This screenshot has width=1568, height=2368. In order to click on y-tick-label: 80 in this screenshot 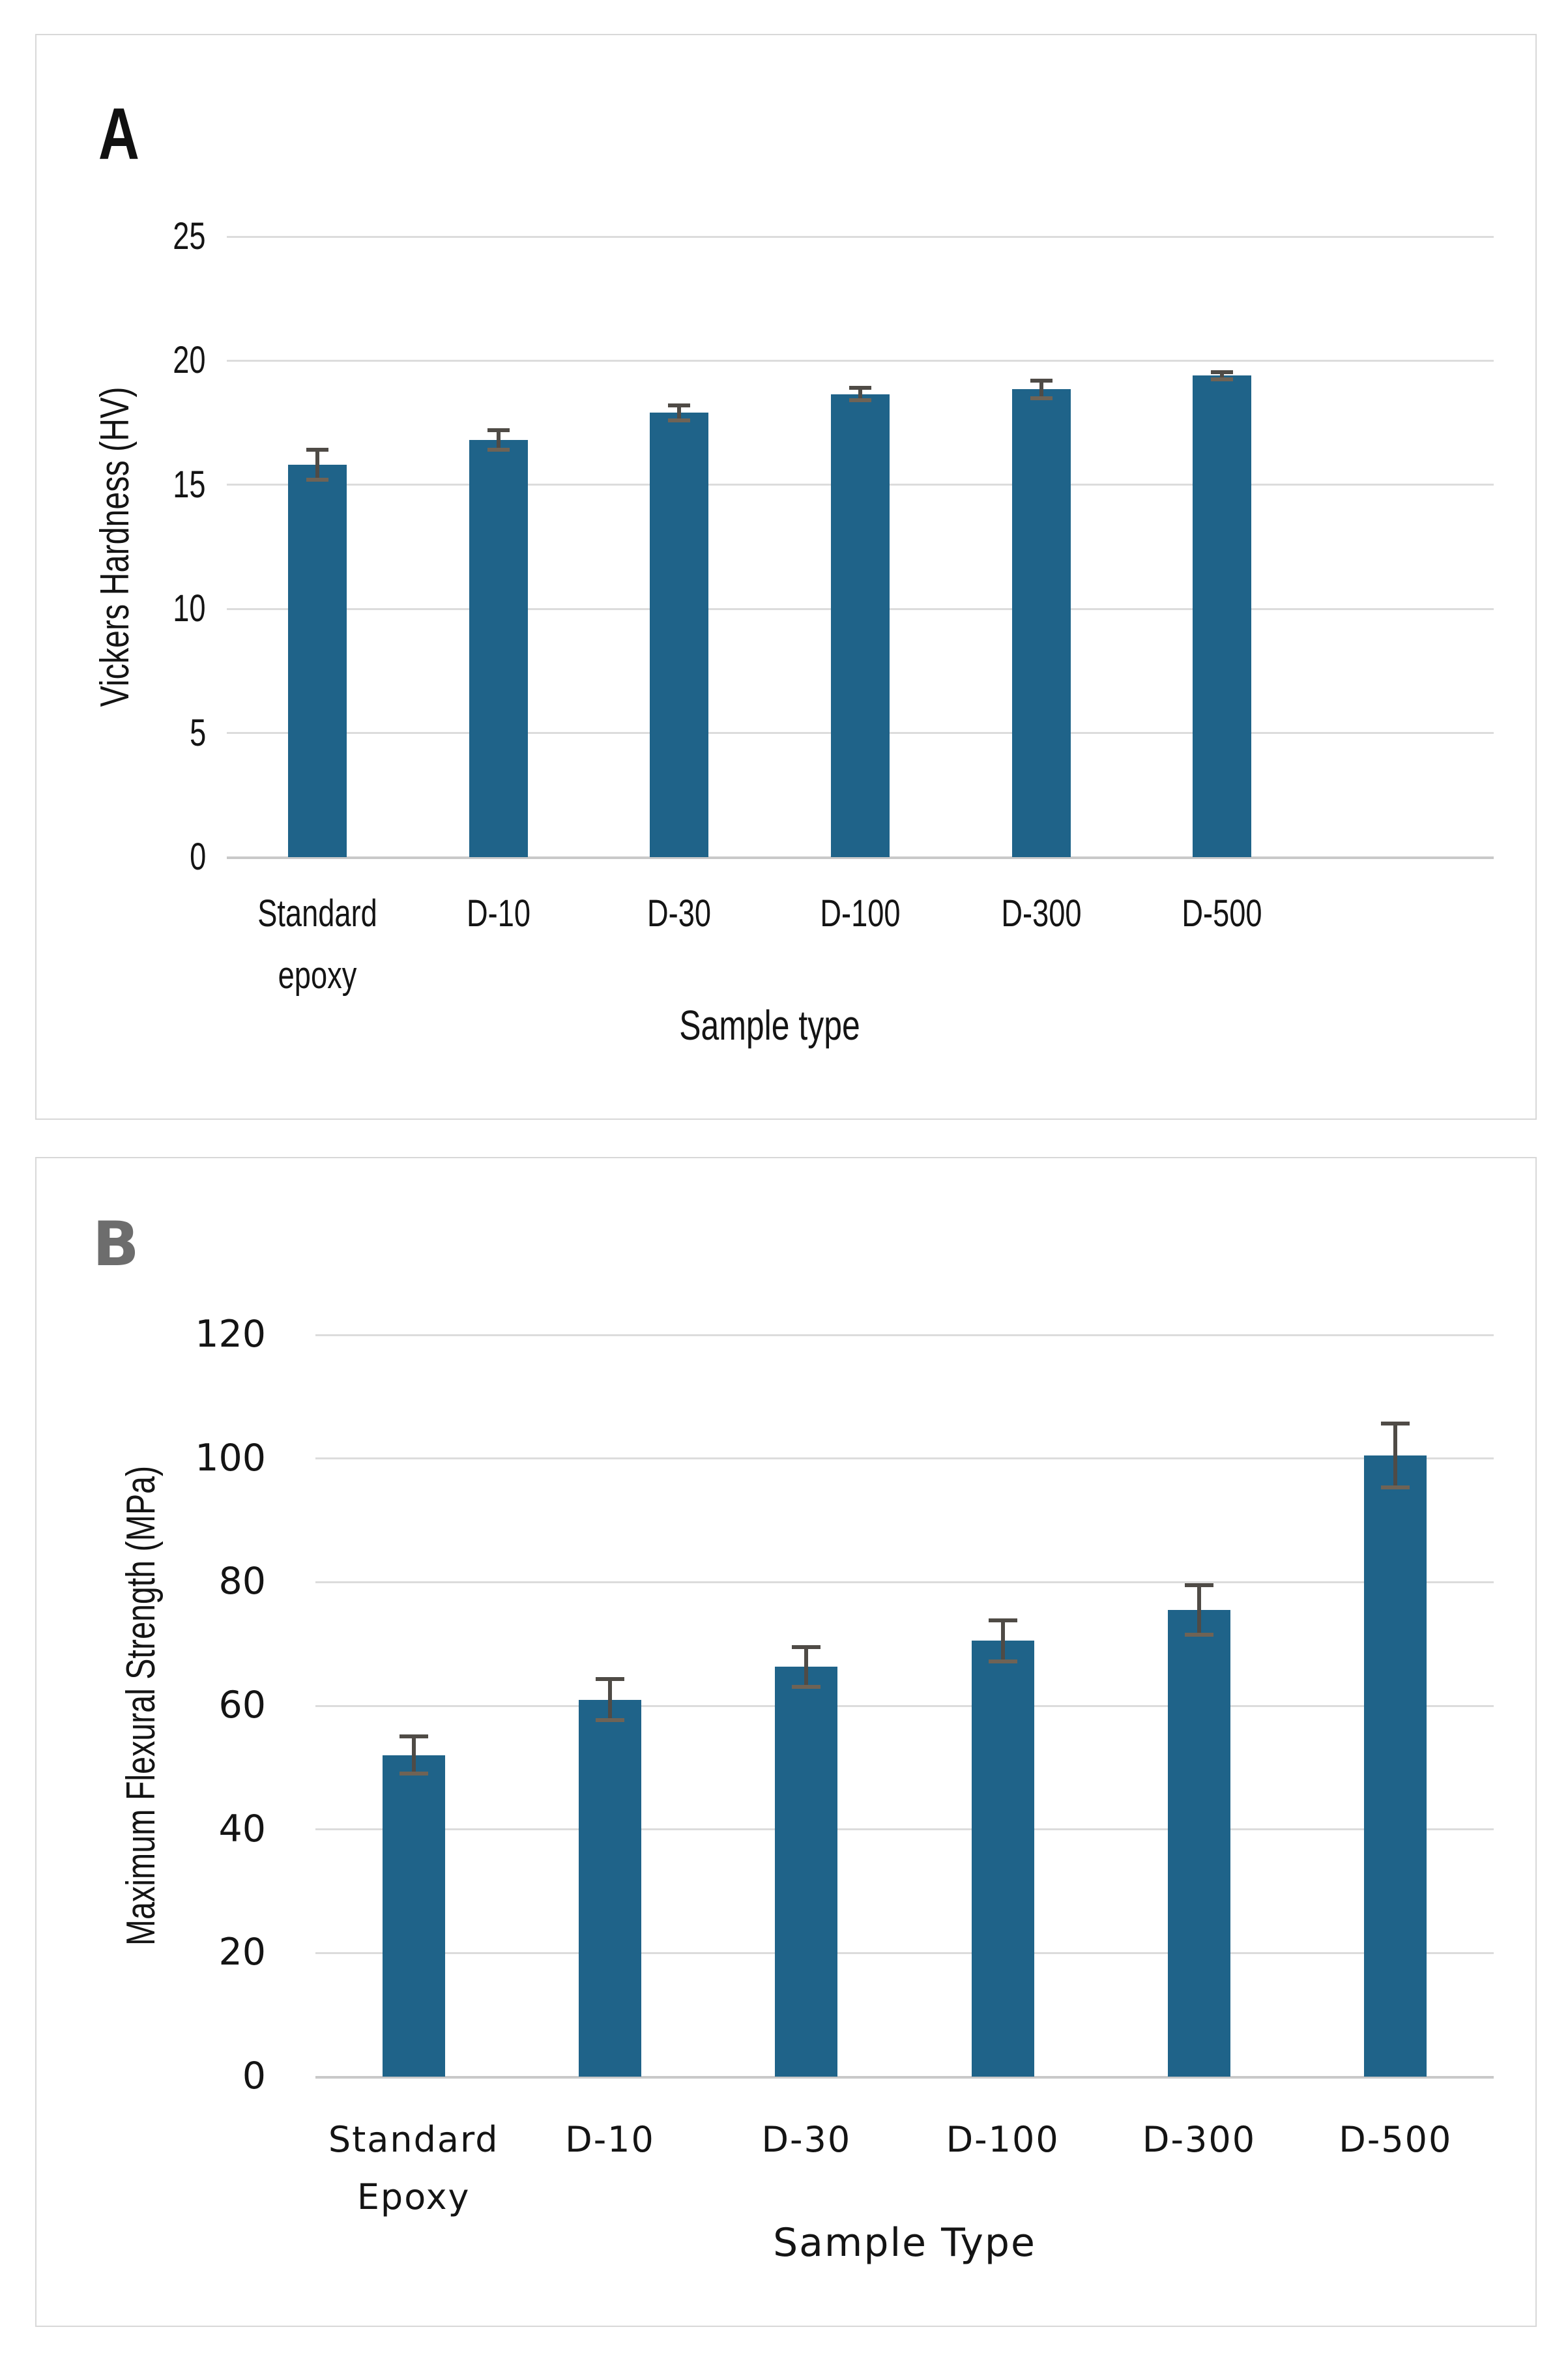, I will do `click(242, 1582)`.